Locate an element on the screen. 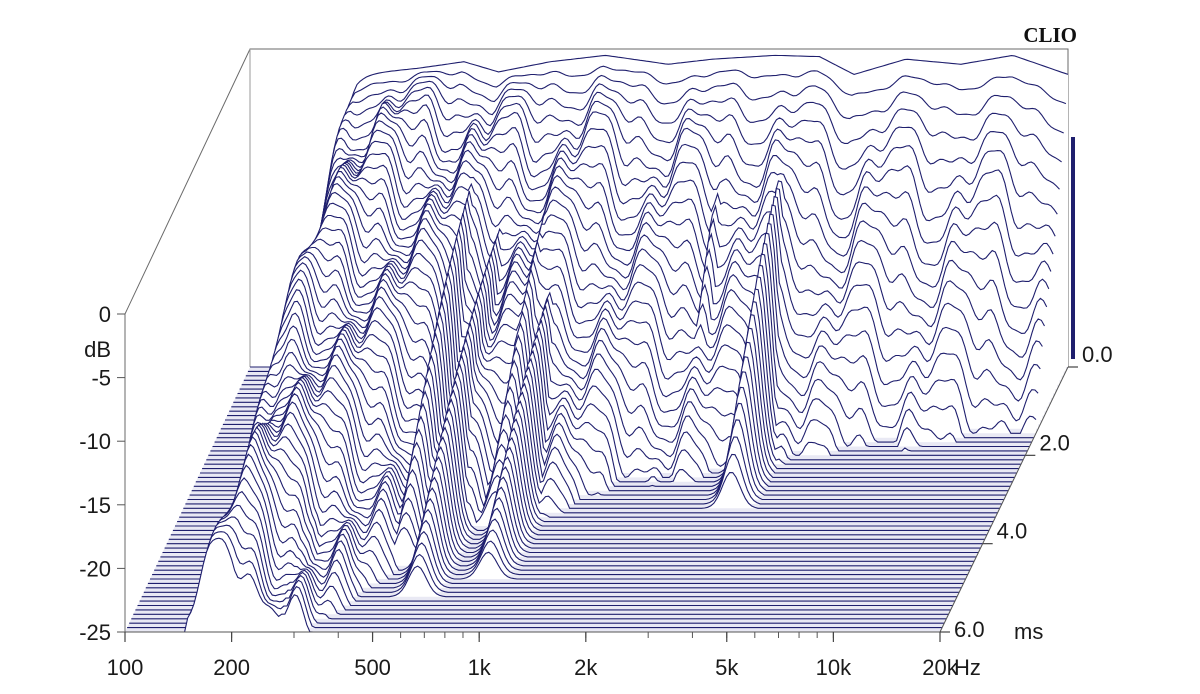  time-axis-line is located at coordinates (1004, 499).